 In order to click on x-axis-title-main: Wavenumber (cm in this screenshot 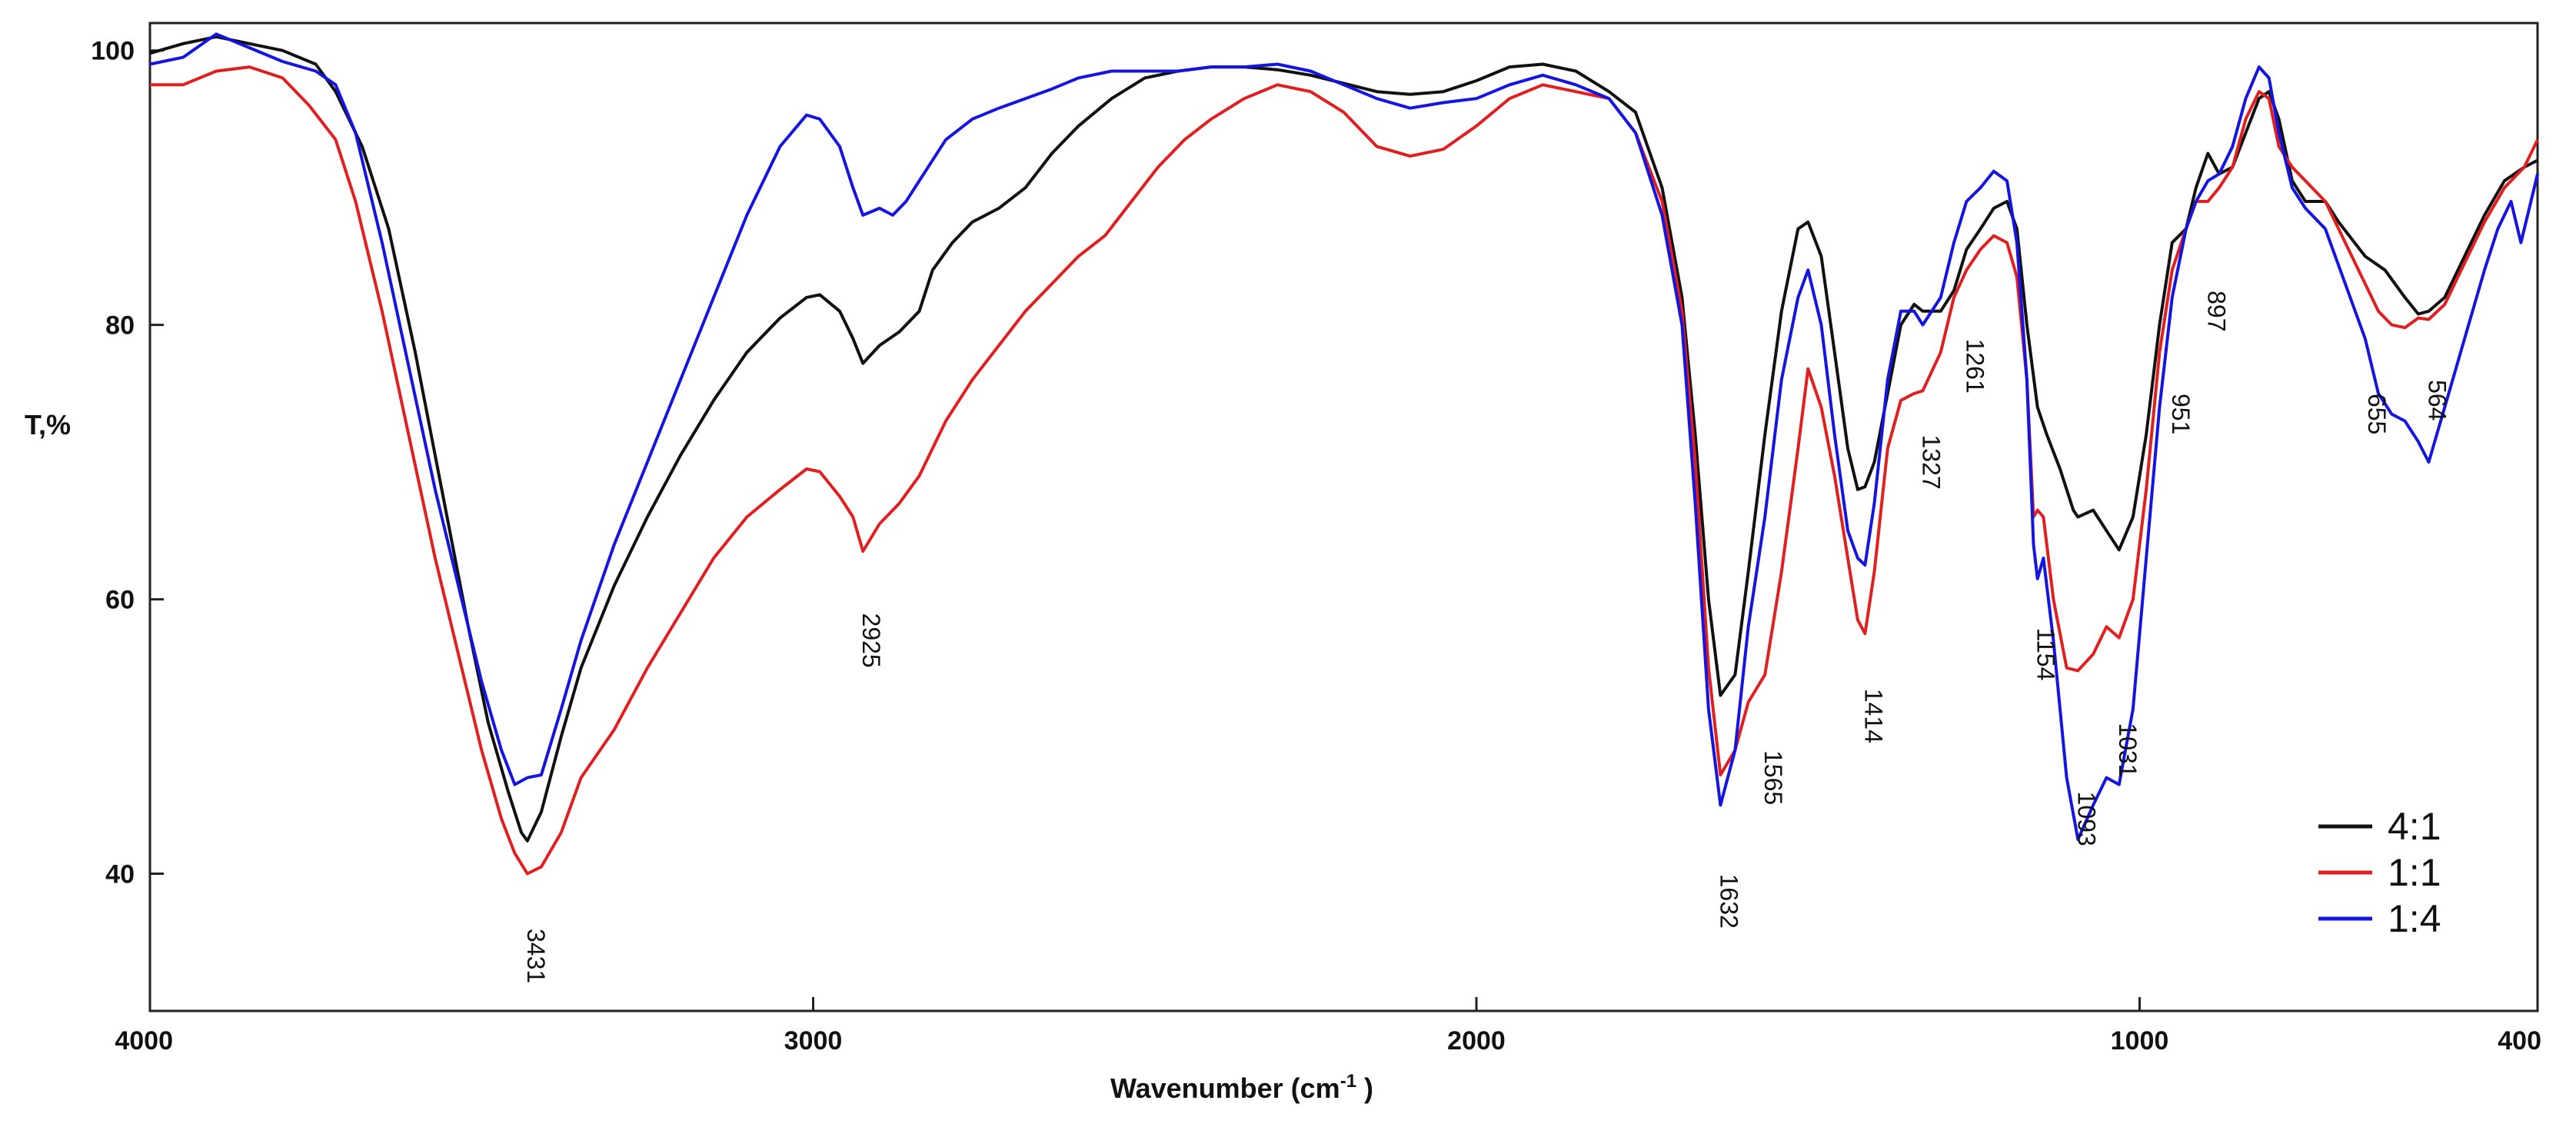, I will do `click(1225, 1088)`.